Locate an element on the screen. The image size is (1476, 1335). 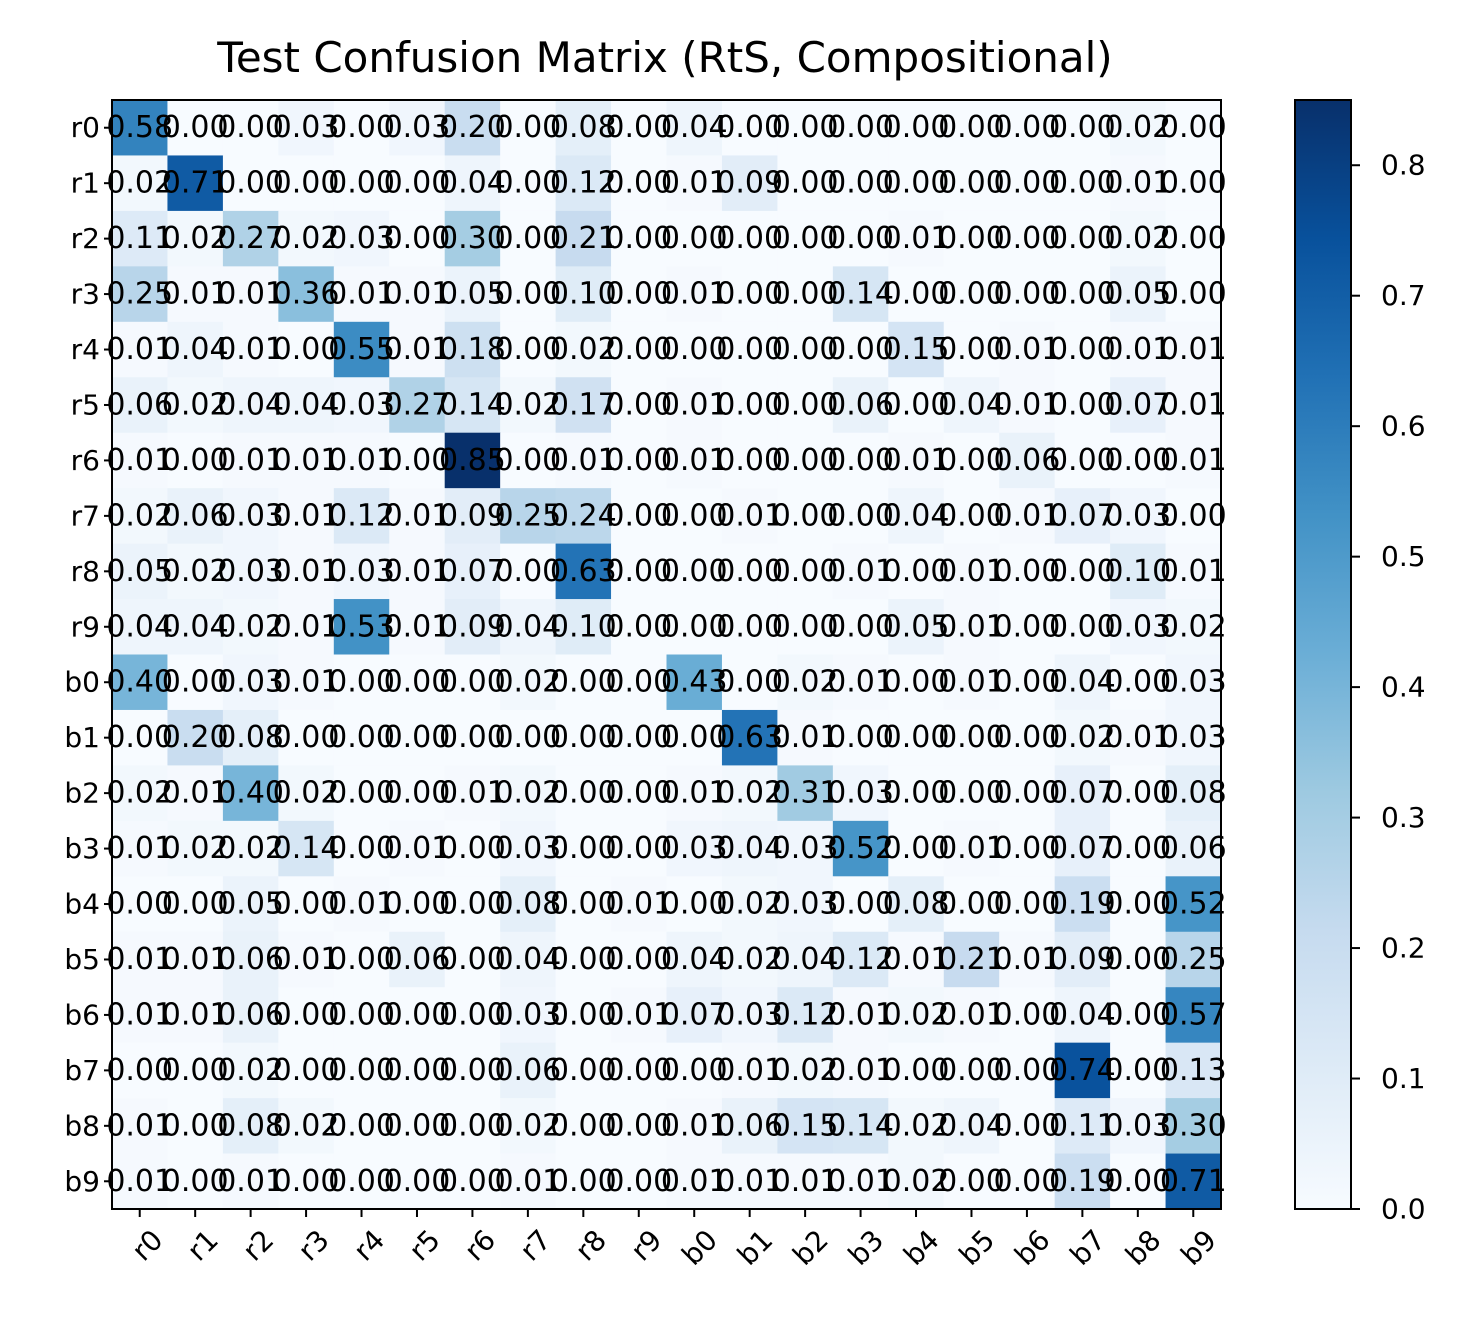
heatmap-cell-b4-b7 is located at coordinates (1082, 904).